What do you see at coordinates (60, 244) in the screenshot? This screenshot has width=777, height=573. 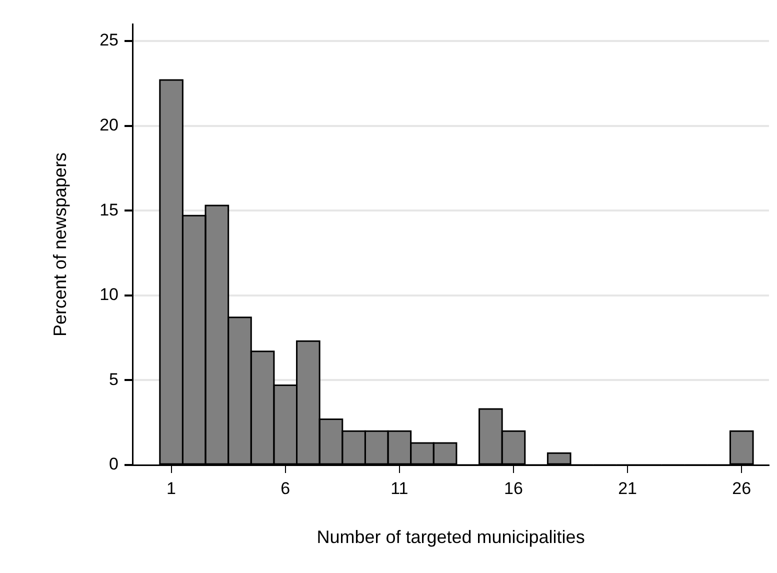 I see `y-axis-title: Percent of newspapers` at bounding box center [60, 244].